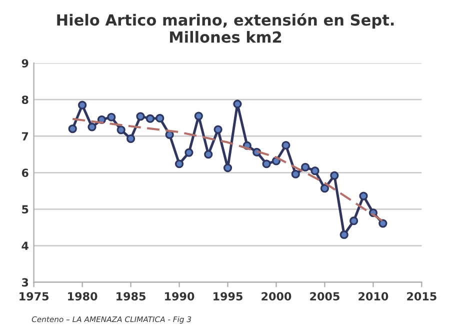 Image resolution: width=451 pixels, height=332 pixels. I want to click on y-tick-label: 4, so click(25, 246).